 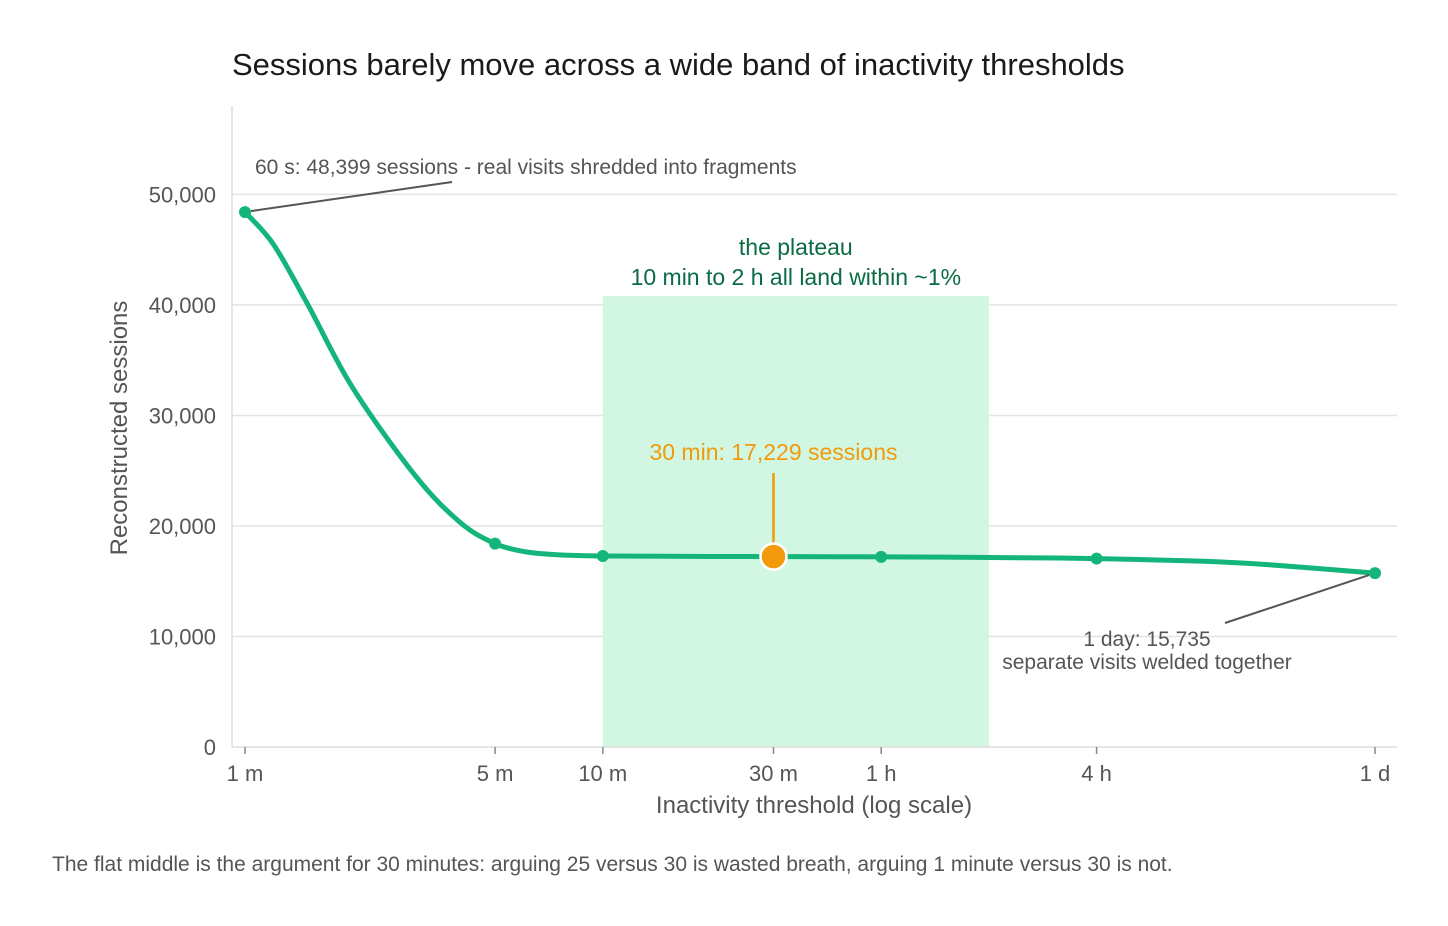 What do you see at coordinates (245, 773) in the screenshot?
I see `x-tick-label-0: 1 m` at bounding box center [245, 773].